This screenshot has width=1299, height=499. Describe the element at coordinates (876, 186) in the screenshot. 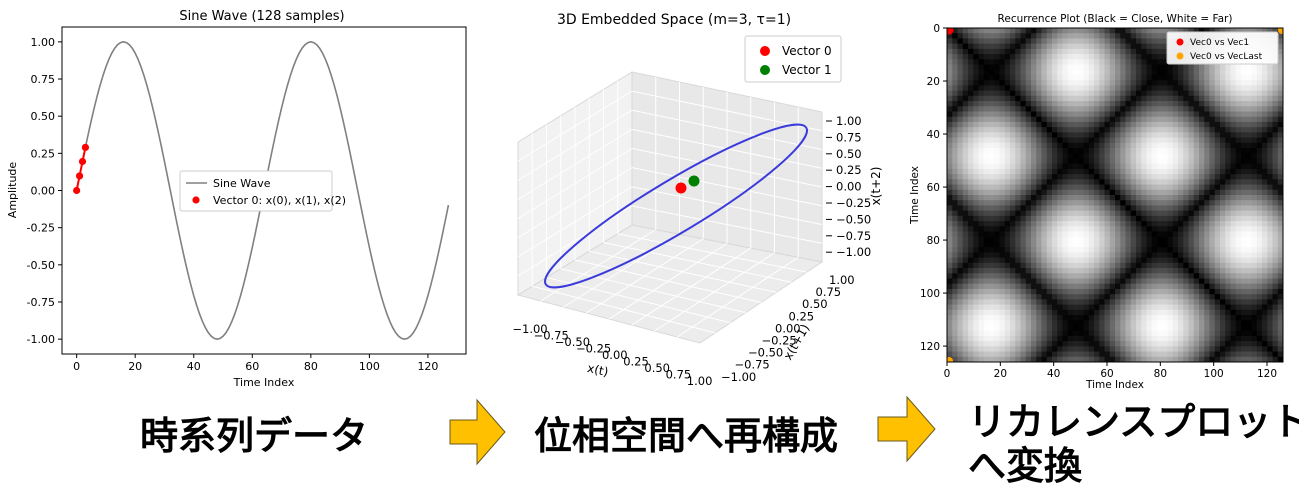

I see `z-axis-label: x(t+2)` at that location.